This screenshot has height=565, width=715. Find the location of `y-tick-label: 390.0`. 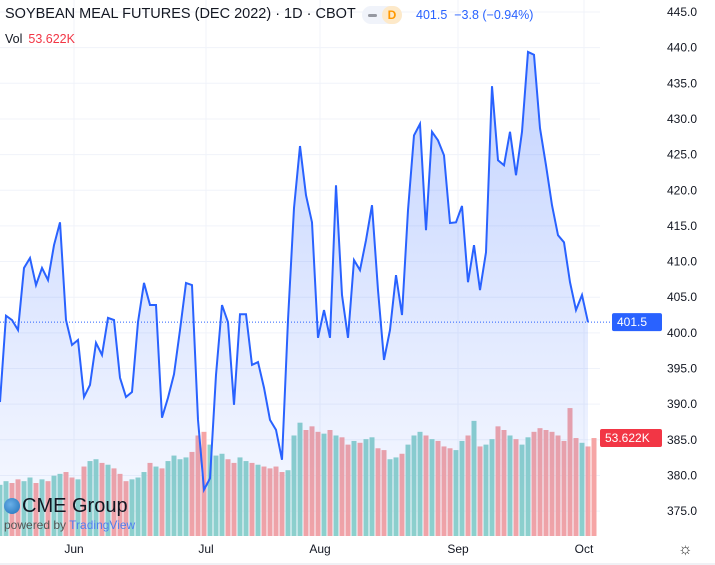

y-tick-label: 390.0 is located at coordinates (682, 404).